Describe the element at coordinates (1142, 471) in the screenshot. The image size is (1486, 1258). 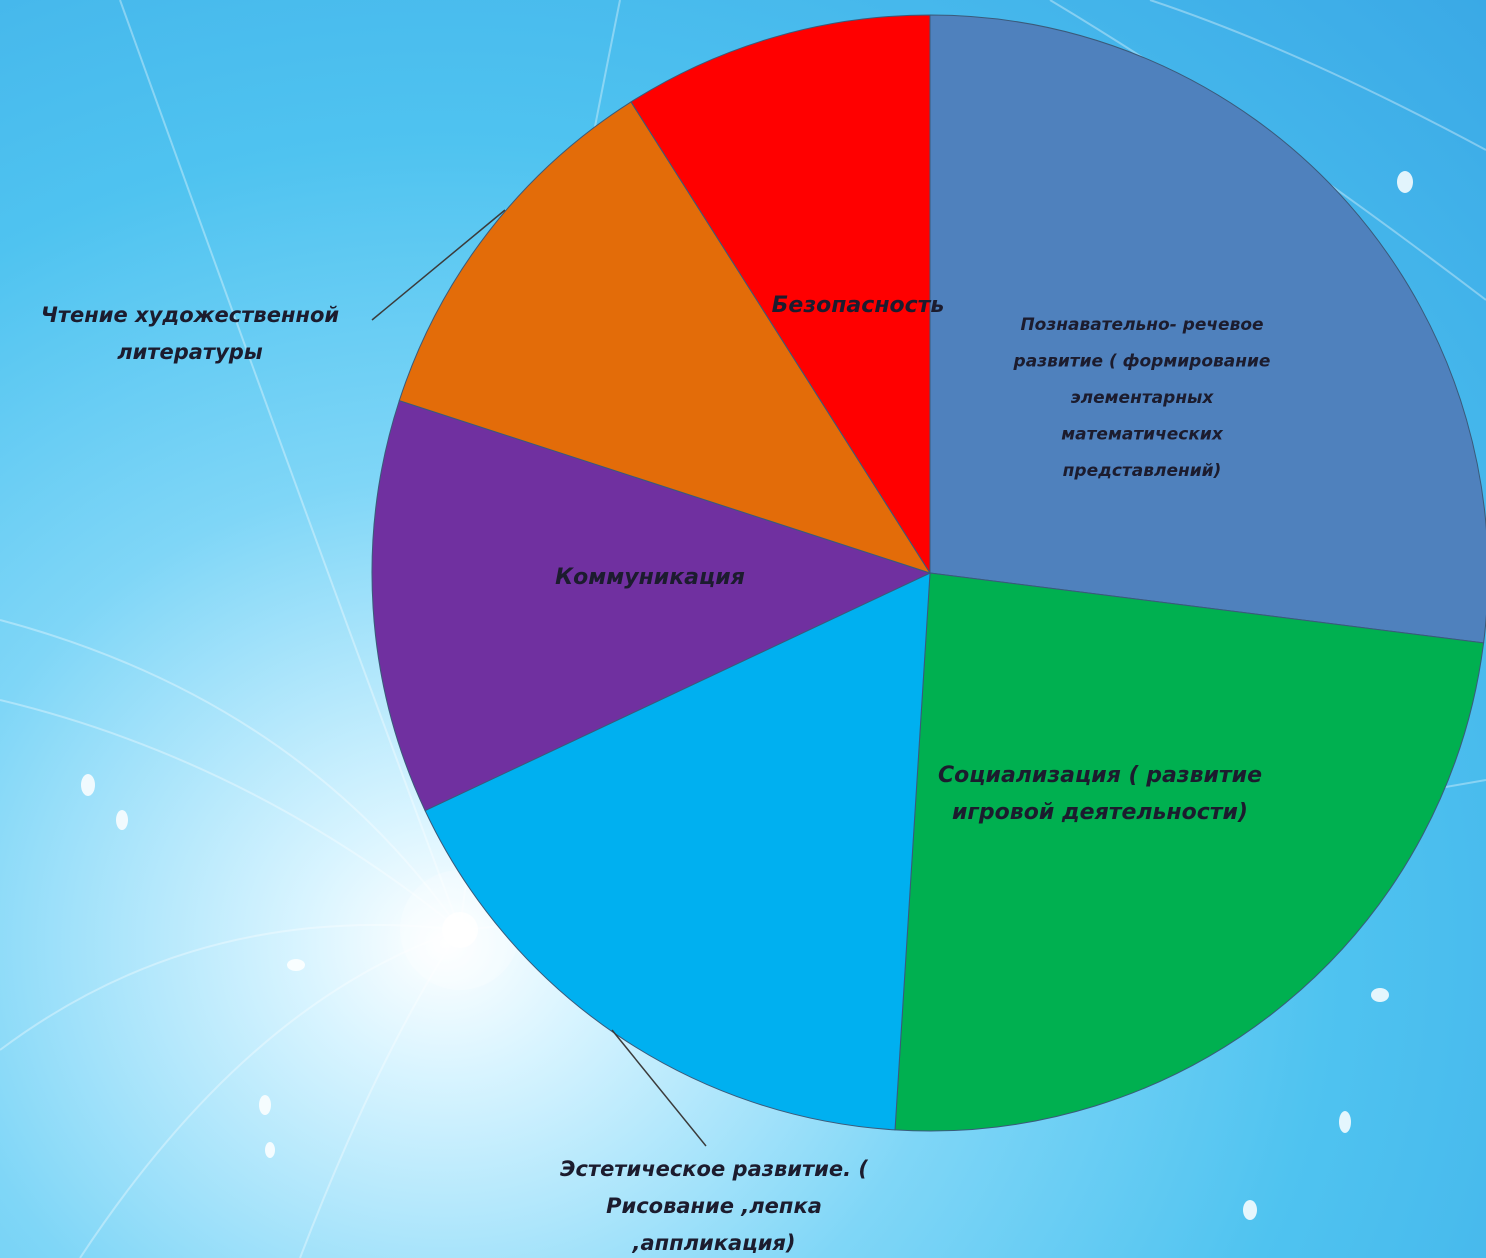
I see `slice-label-line: представлений)` at that location.